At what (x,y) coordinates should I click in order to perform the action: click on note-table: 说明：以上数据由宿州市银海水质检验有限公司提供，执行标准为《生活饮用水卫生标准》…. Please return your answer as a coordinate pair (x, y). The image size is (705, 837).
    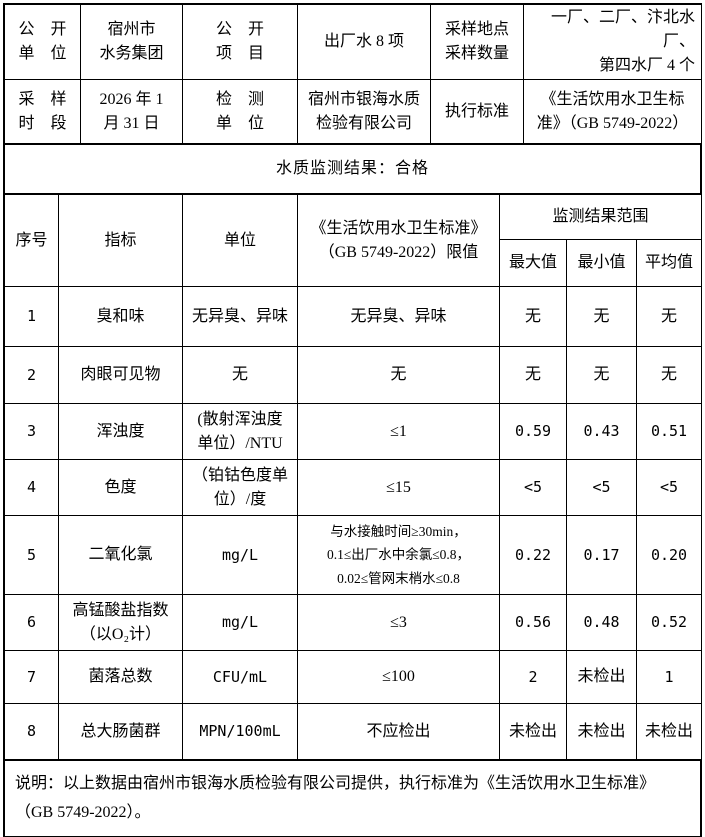
    Looking at the image, I should click on (352, 798).